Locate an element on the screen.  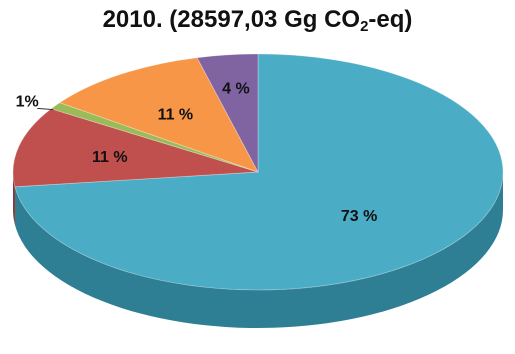
slice-label-1: 11 % is located at coordinates (110, 157).